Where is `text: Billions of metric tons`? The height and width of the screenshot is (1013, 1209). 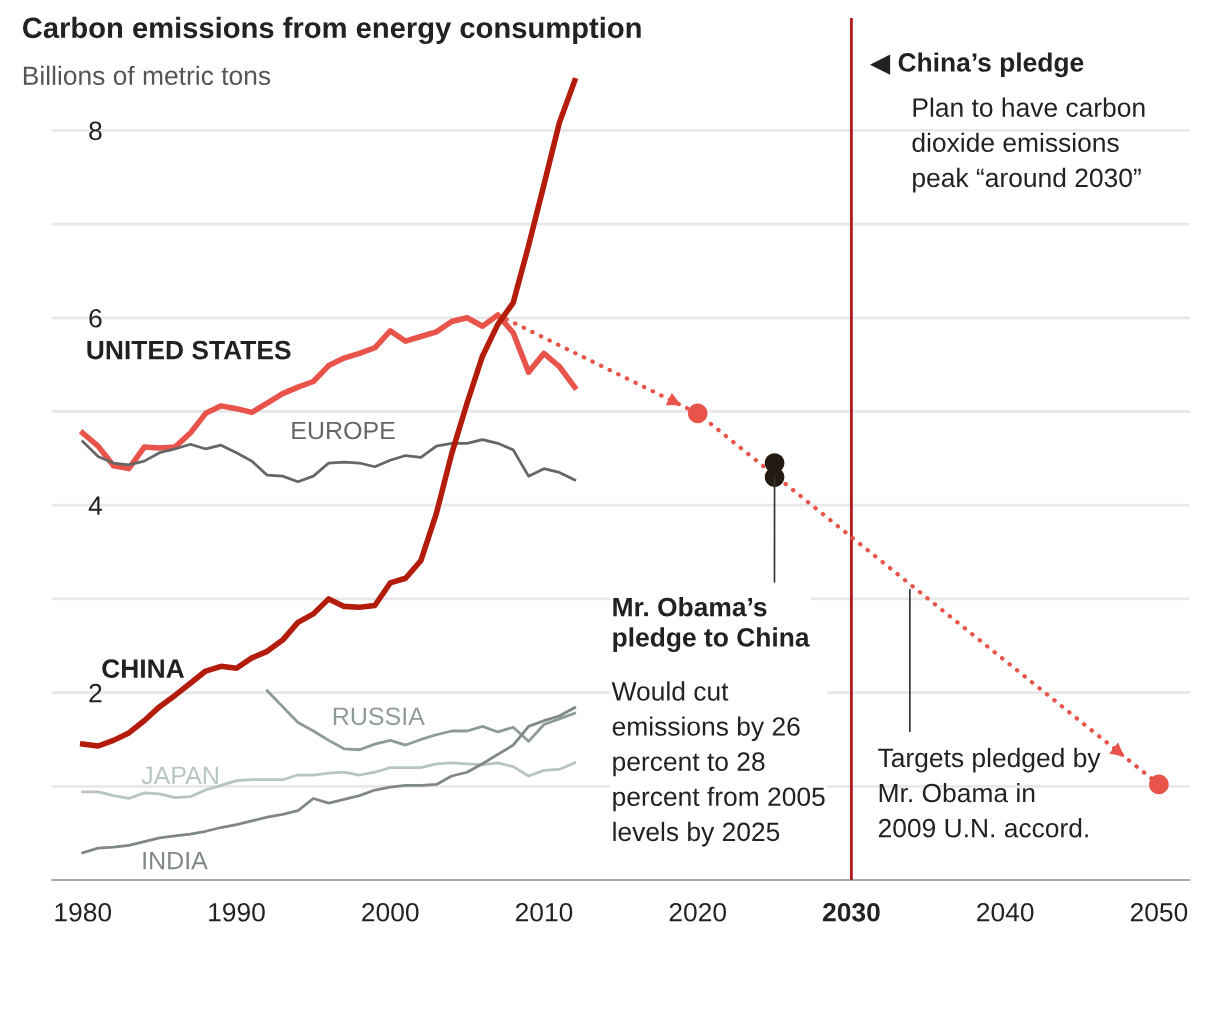 text: Billions of metric tons is located at coordinates (147, 75).